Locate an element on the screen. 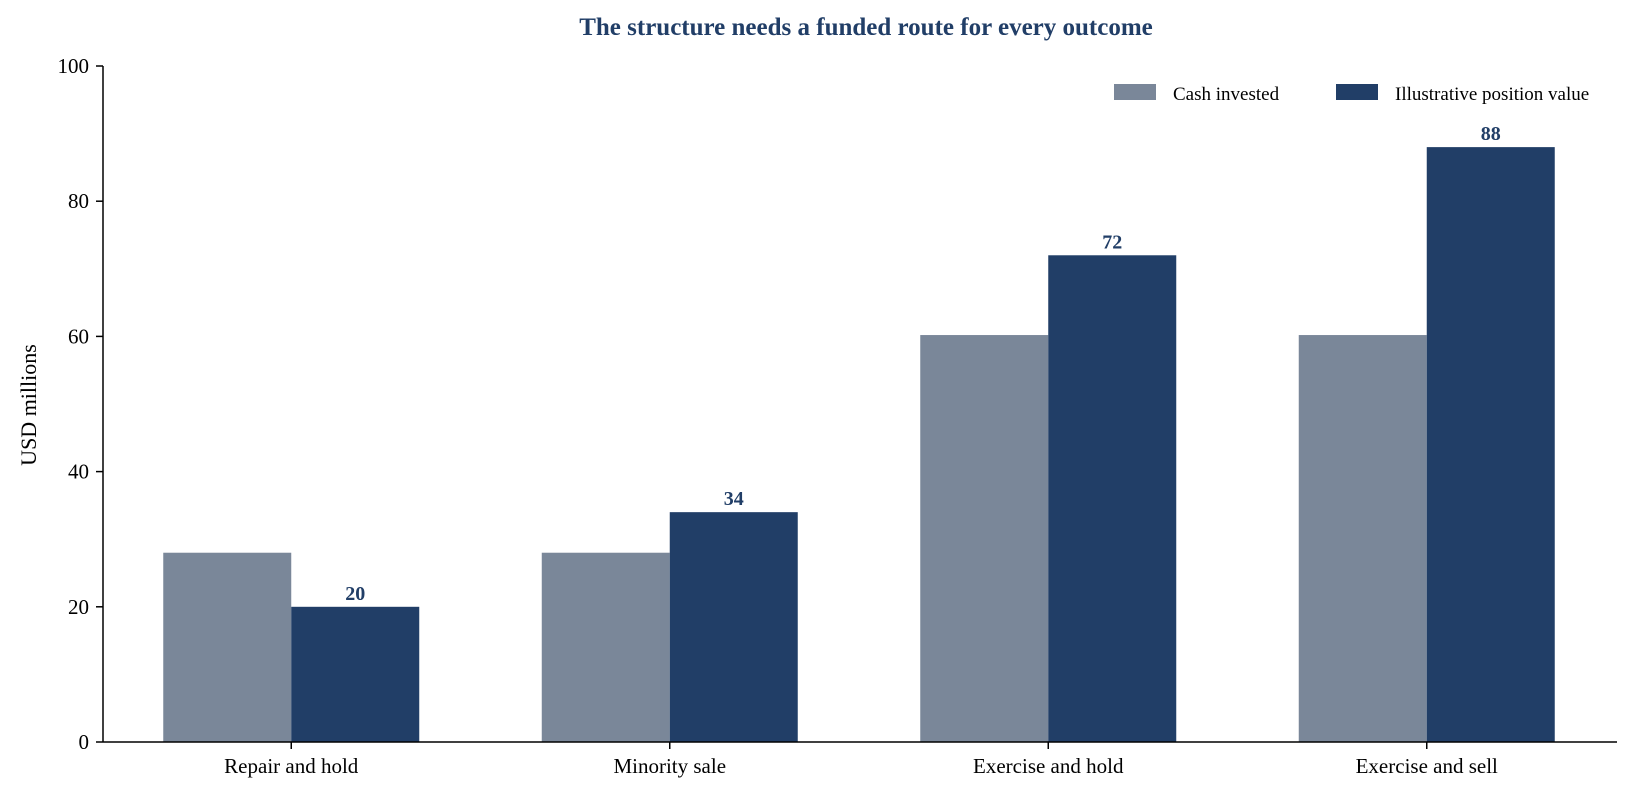 The width and height of the screenshot is (1643, 798). x-tick-label: Repair and hold is located at coordinates (291, 766).